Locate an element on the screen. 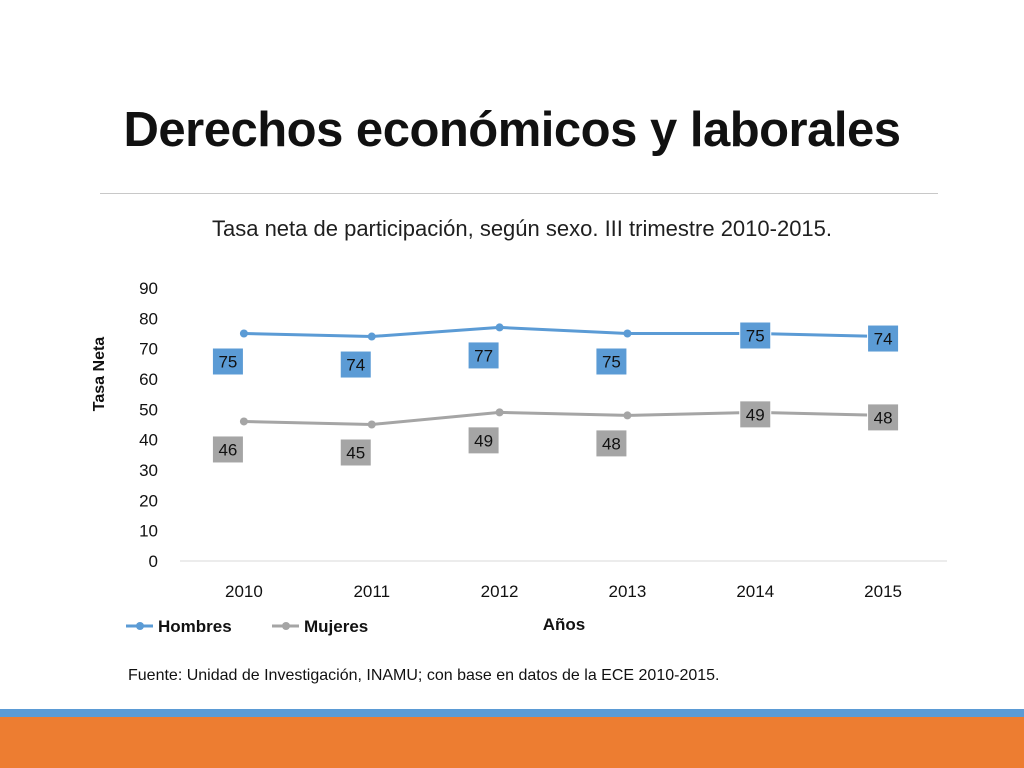 This screenshot has width=1024, height=768. y-tick-label: 80 is located at coordinates (148, 318).